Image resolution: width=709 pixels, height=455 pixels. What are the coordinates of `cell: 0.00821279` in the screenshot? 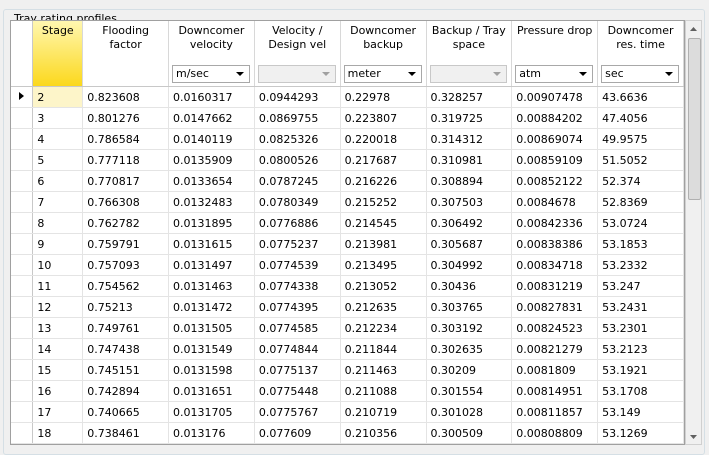 It's located at (555, 349).